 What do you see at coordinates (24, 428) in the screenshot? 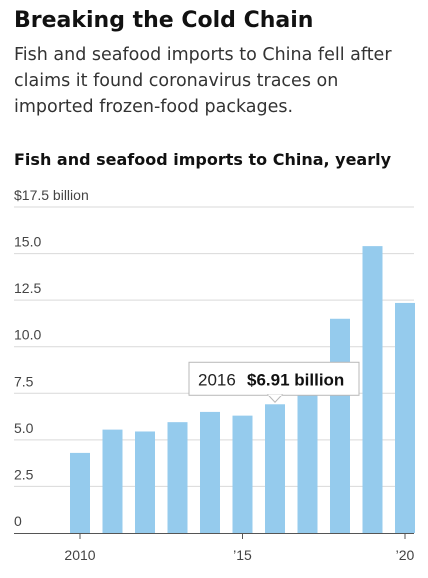
I see `y-tick-label: 5.0` at bounding box center [24, 428].